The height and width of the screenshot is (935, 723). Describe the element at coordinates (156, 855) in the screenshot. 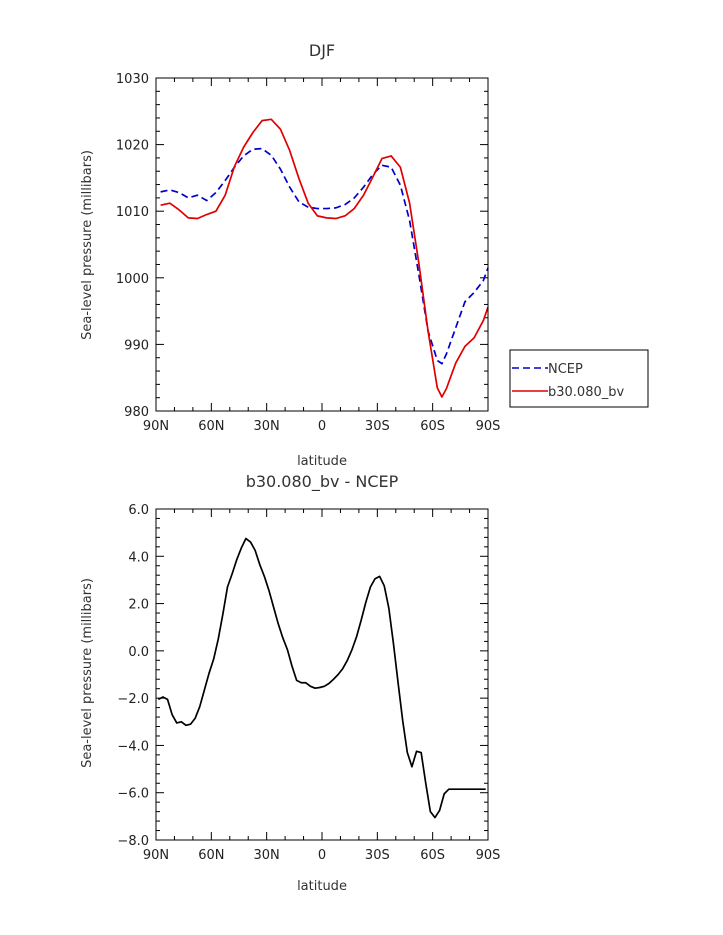

I see `bottom-xtick-label: 90N` at that location.